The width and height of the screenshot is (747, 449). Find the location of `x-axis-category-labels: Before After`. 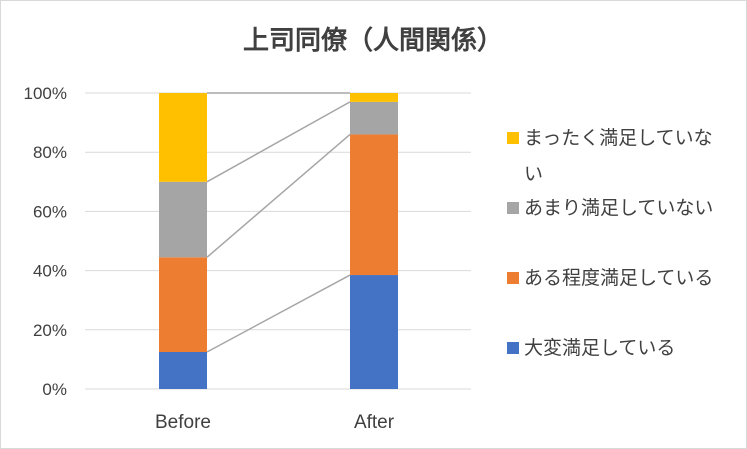

x-axis-category-labels: Before After is located at coordinates (275, 422).